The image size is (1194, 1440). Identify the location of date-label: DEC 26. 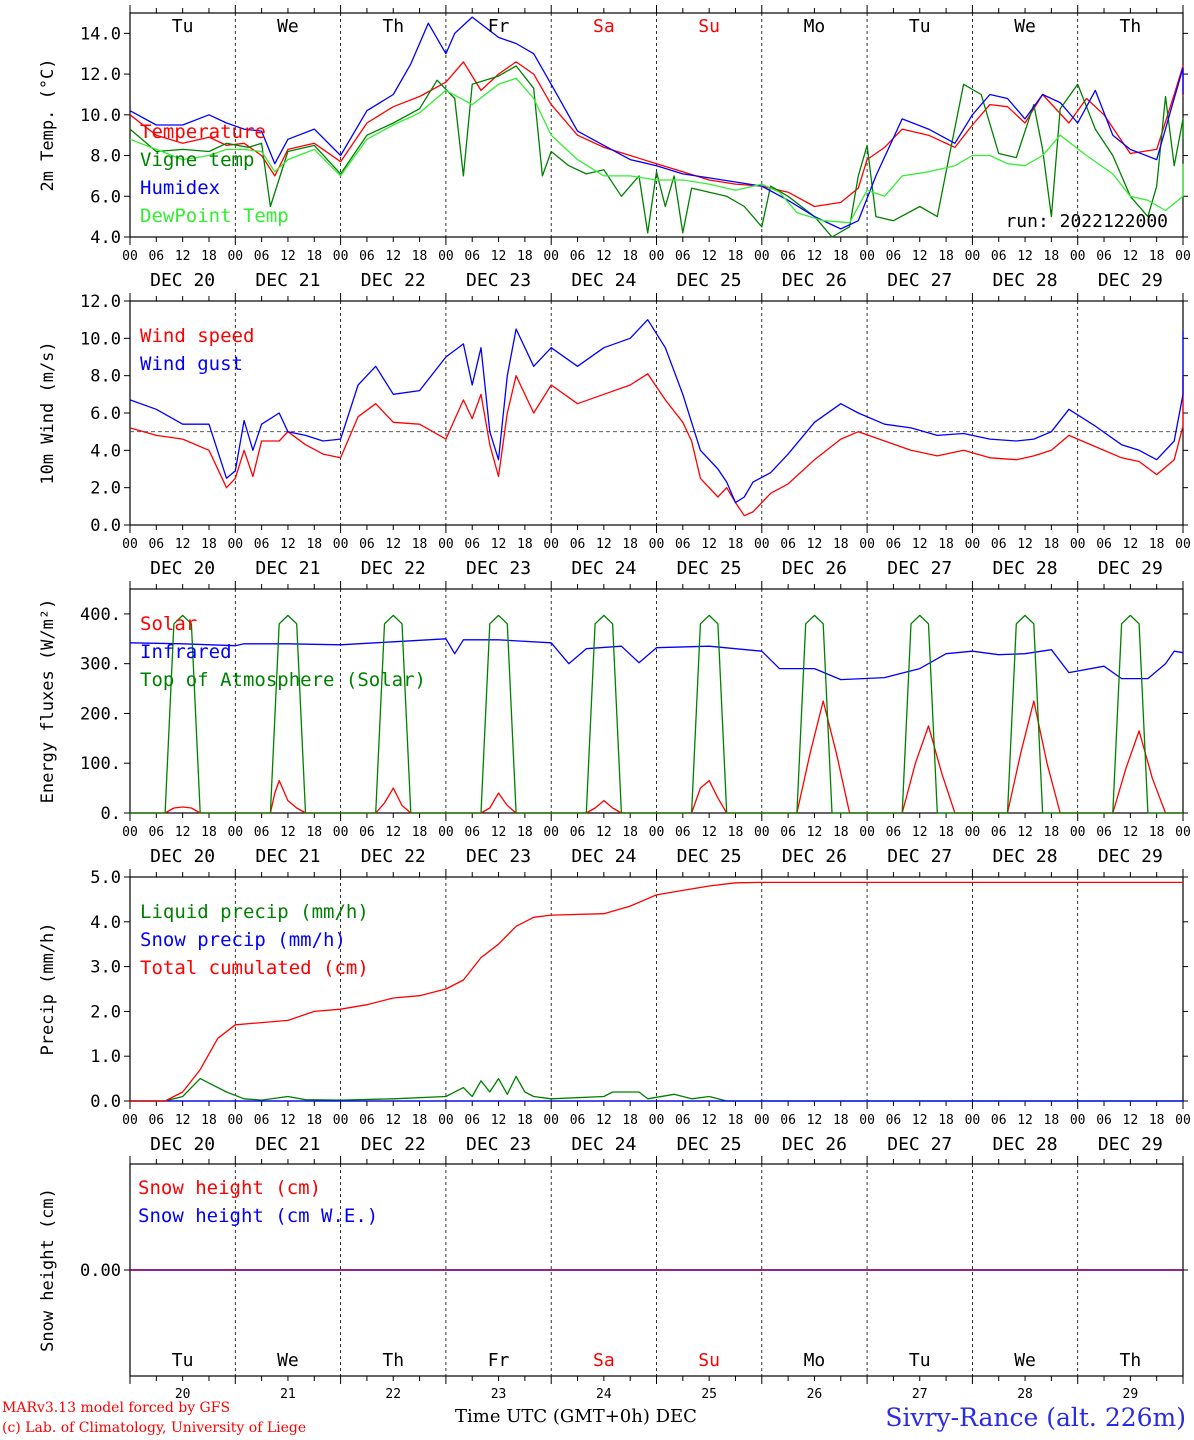
(814, 856).